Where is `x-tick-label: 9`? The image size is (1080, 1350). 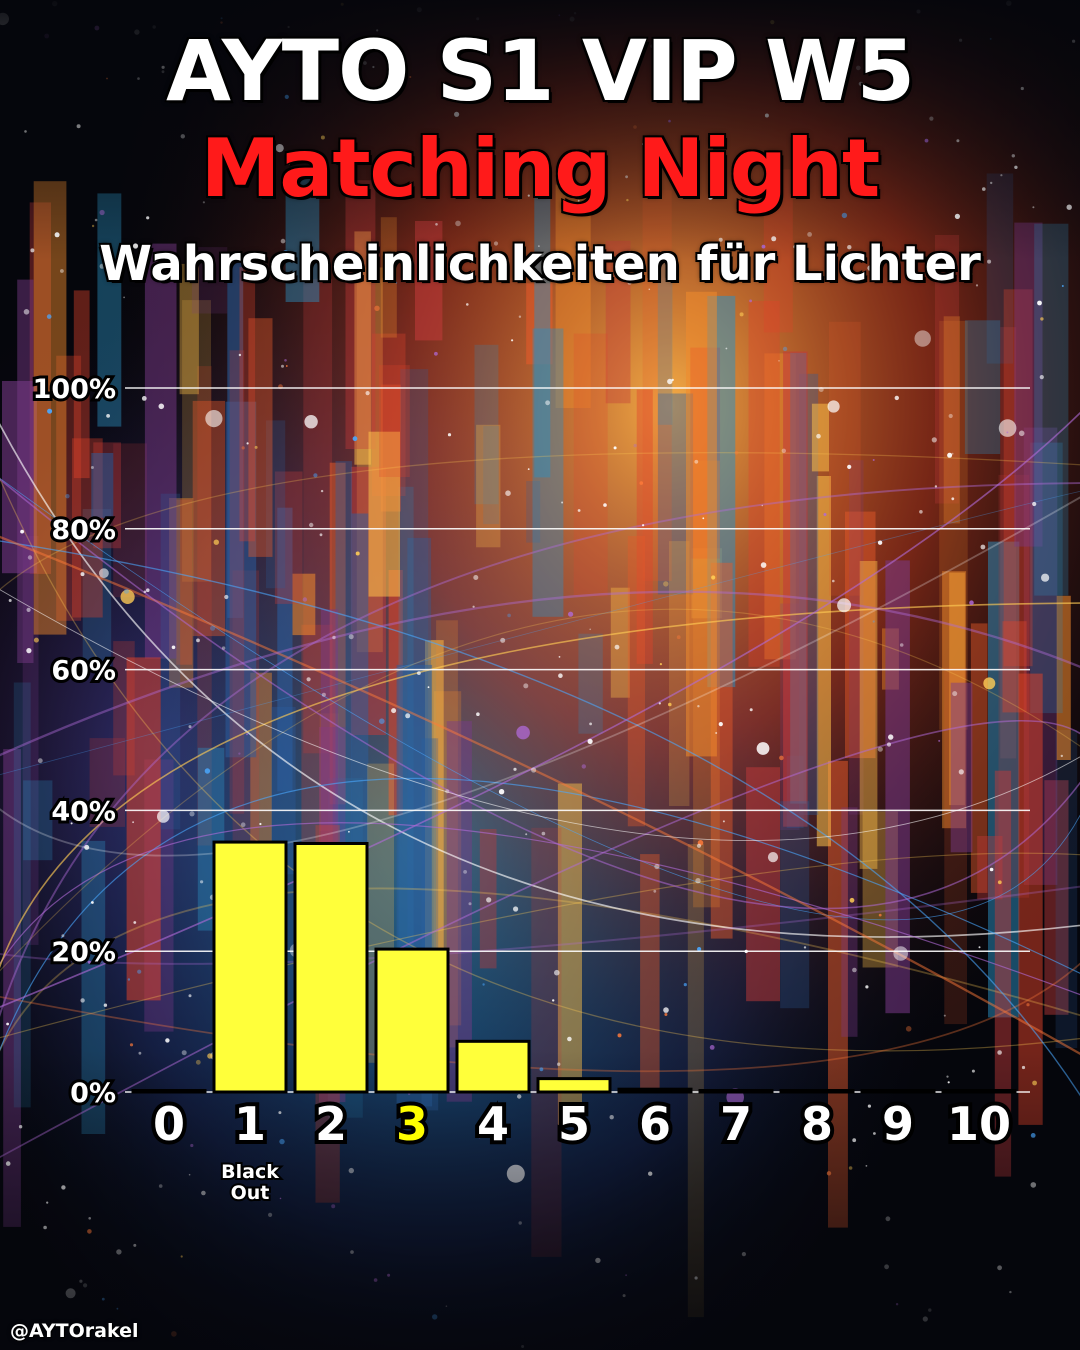 x-tick-label: 9 is located at coordinates (898, 1124).